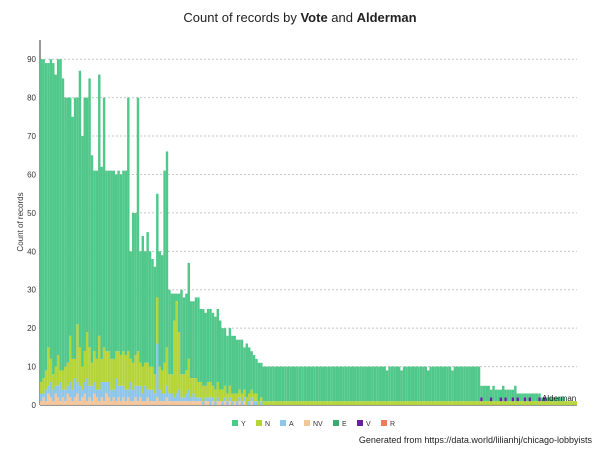 The height and width of the screenshot is (450, 600). Describe the element at coordinates (318, 424) in the screenshot. I see `legend-label-nv: NV` at that location.